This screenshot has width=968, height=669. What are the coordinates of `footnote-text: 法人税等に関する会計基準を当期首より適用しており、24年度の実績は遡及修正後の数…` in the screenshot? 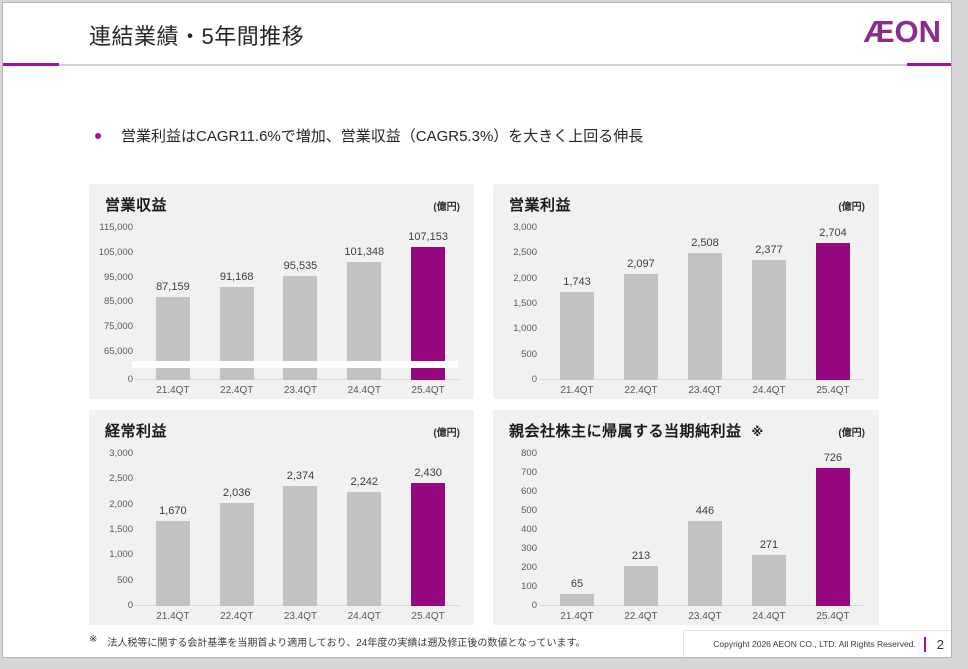 It's located at (346, 643).